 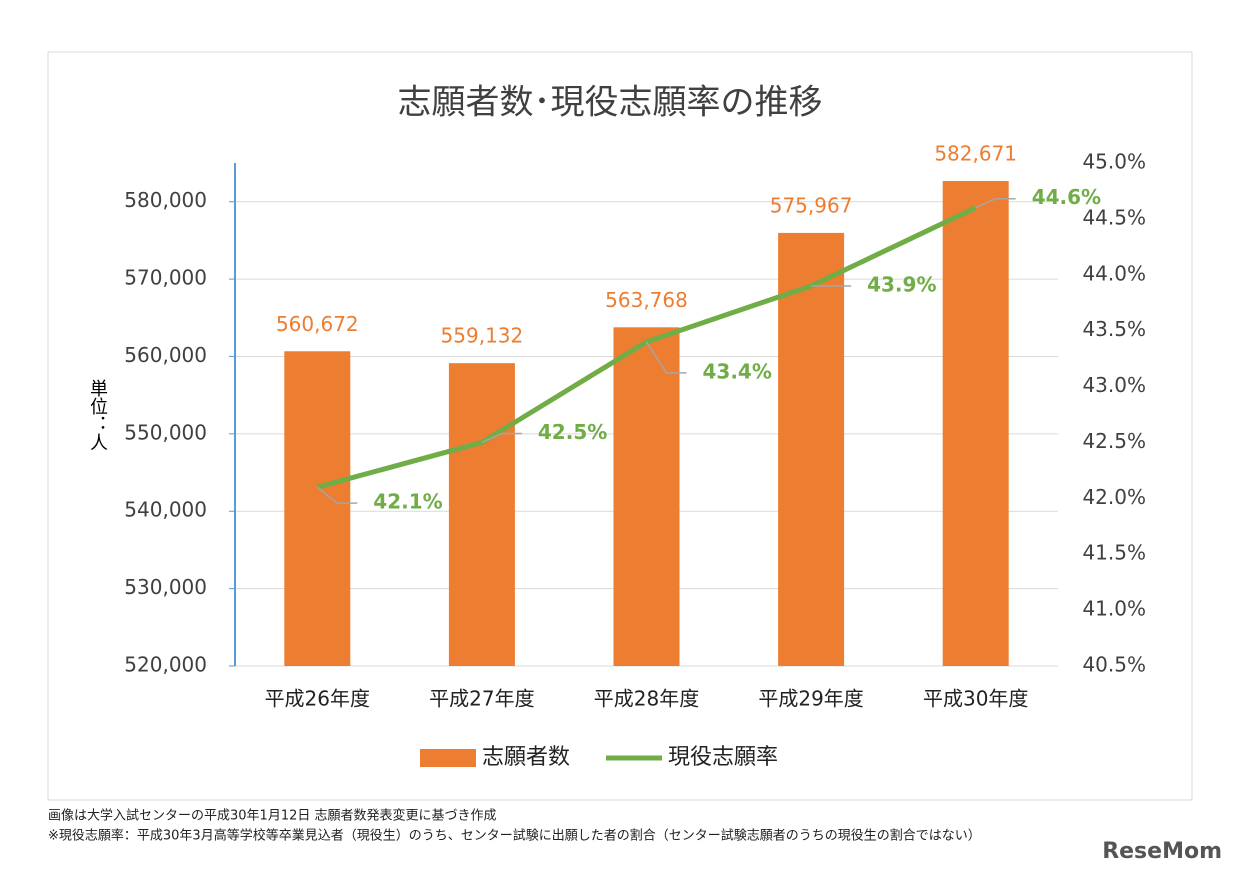 I want to click on line-value-label: 43.4%, so click(x=737, y=371).